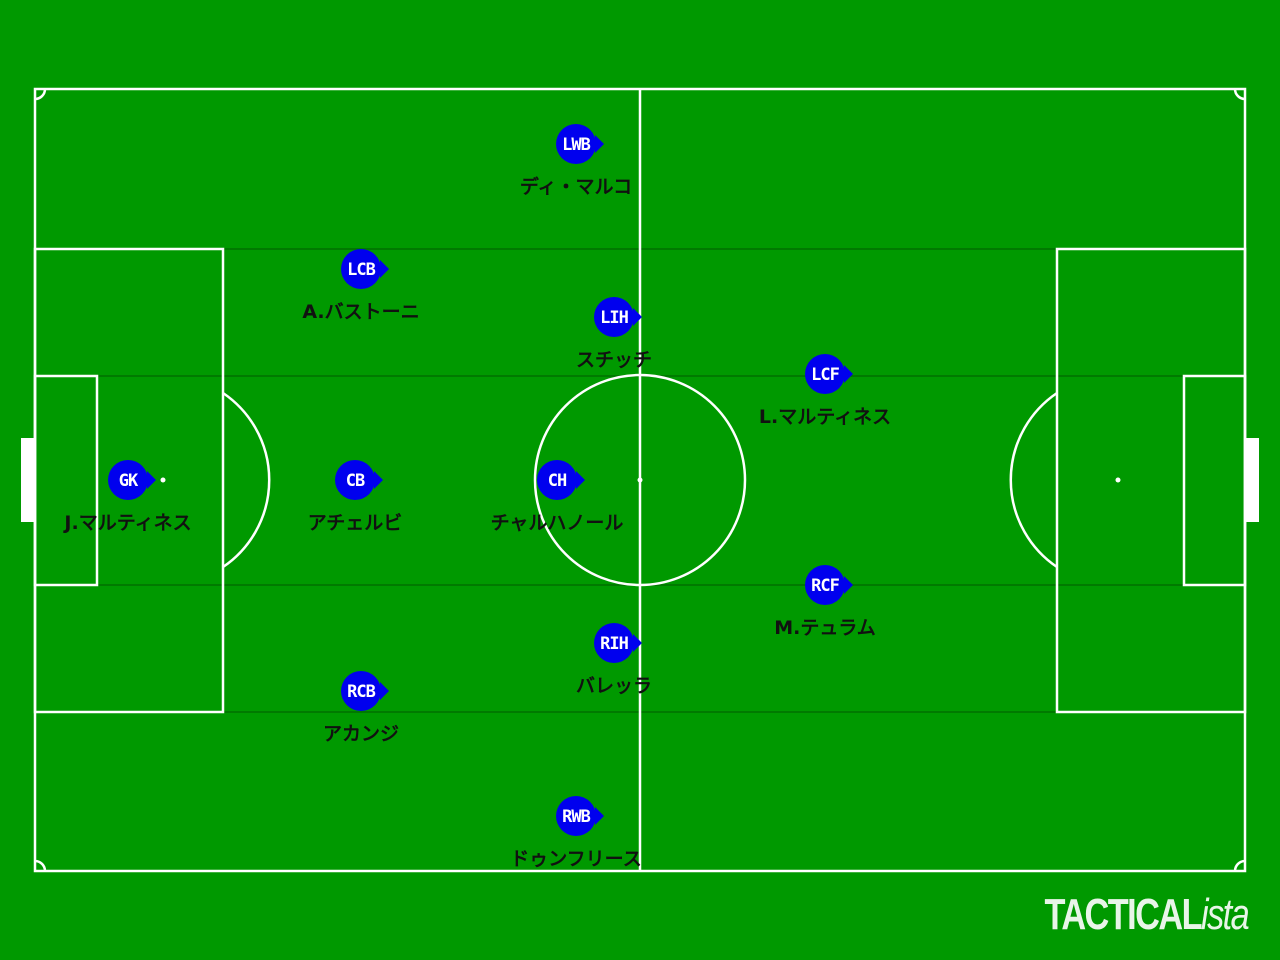 This screenshot has height=960, width=1280. I want to click on player-name: M.テュラム, so click(825, 628).